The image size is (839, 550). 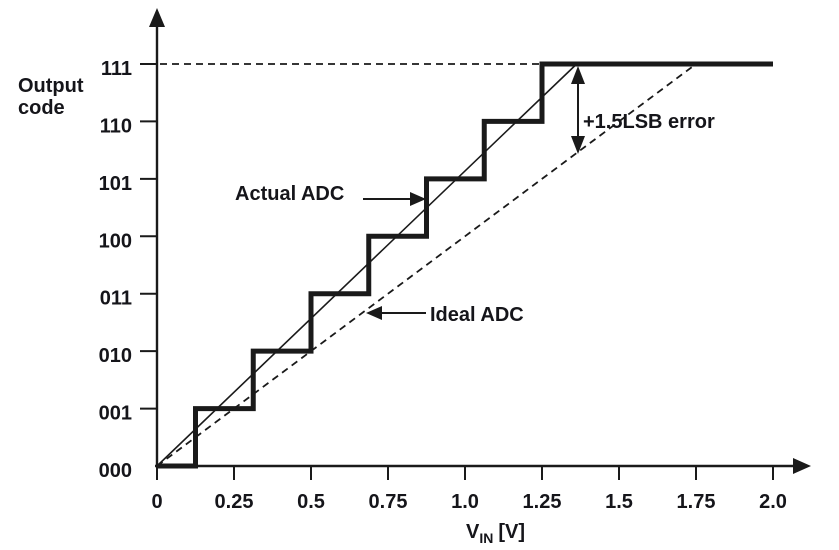 What do you see at coordinates (116, 69) in the screenshot?
I see `y-tick-label: 111` at bounding box center [116, 69].